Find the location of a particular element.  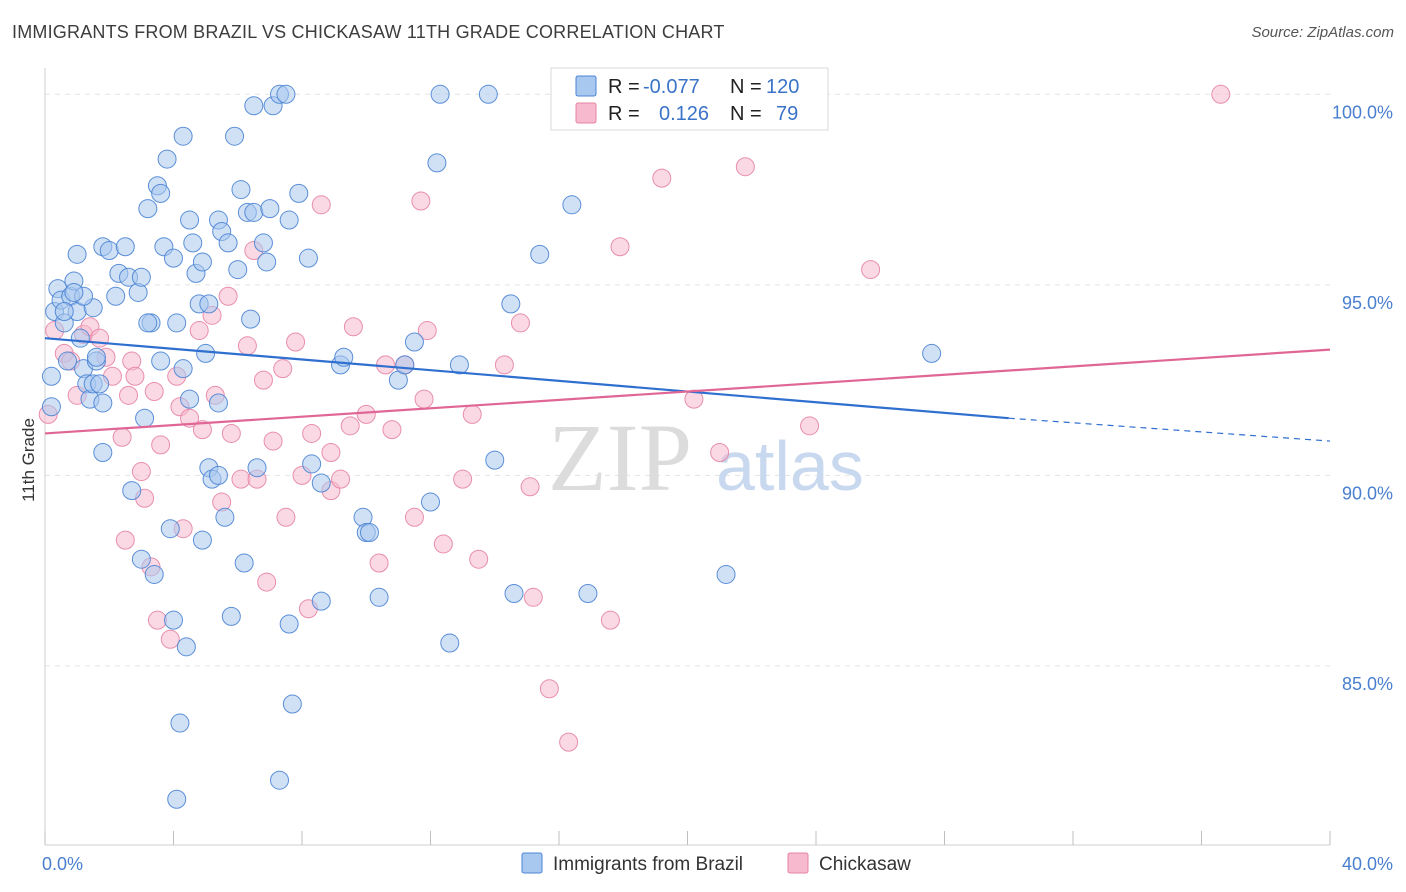

legend-swatch-blue is located at coordinates (586, 86).